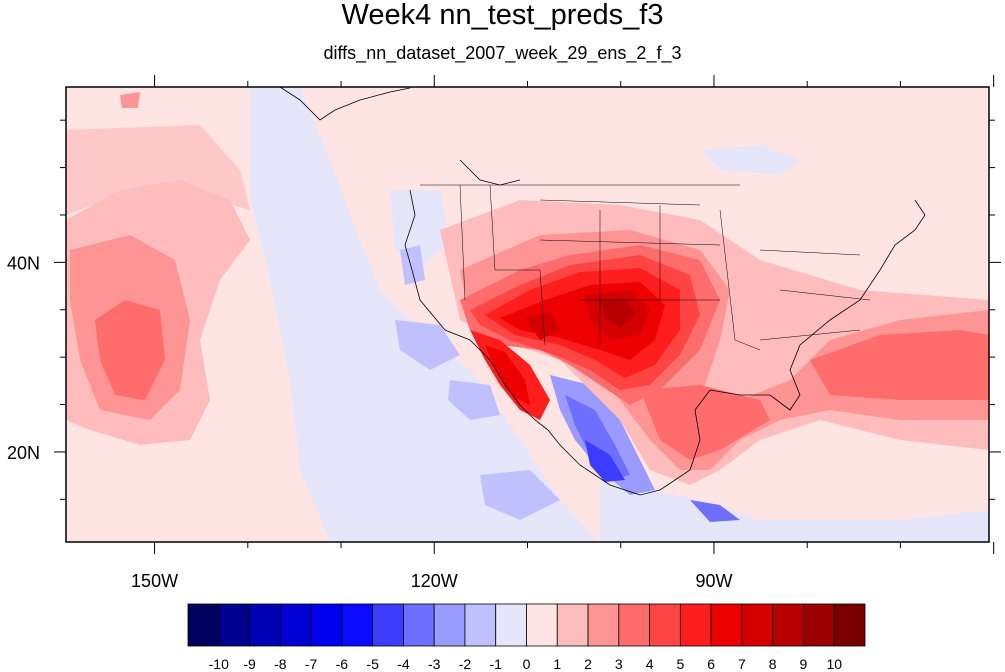  What do you see at coordinates (773, 664) in the screenshot?
I see `colorbar-label: 8` at bounding box center [773, 664].